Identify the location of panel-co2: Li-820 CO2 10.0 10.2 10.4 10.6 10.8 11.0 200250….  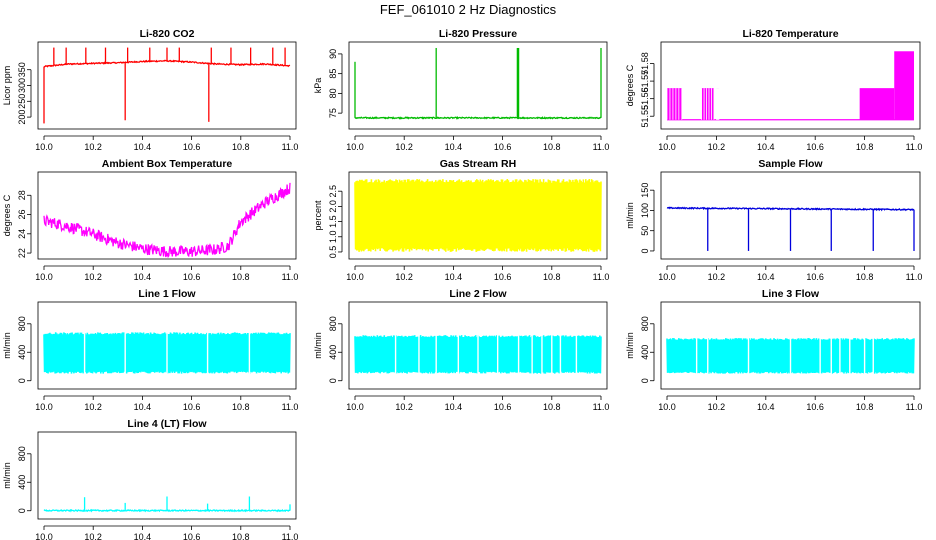
(150, 90).